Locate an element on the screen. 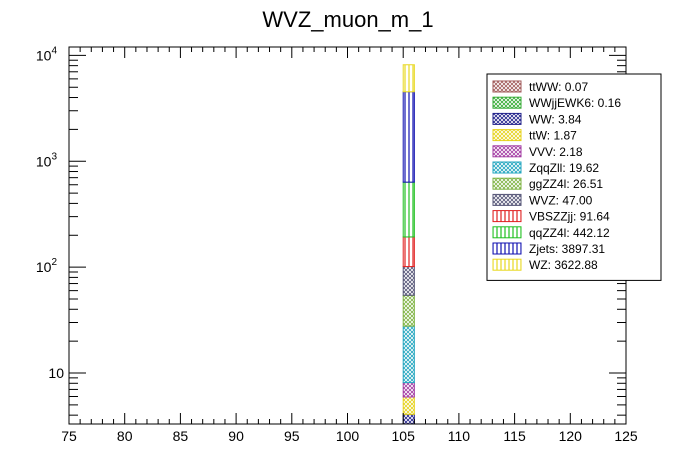  bar-ggZZ4l is located at coordinates (408, 310).